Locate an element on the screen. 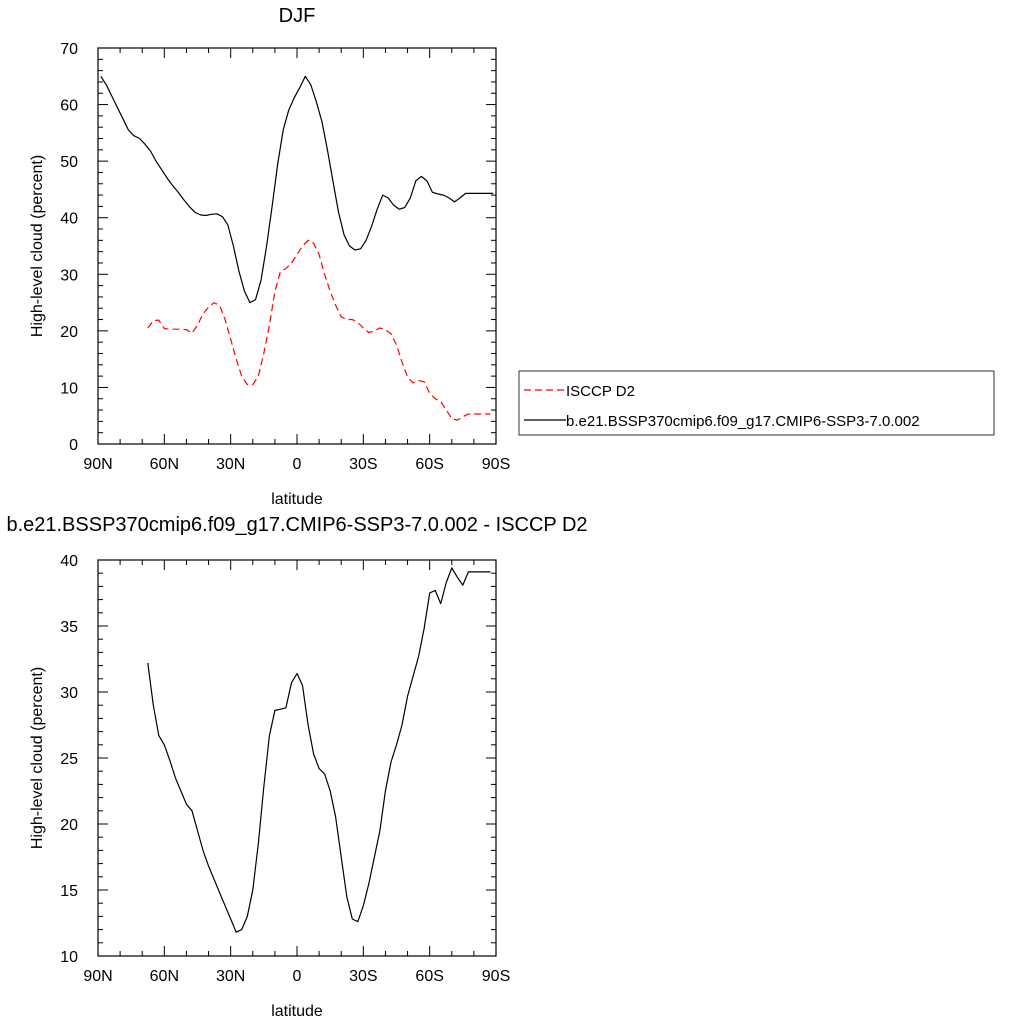 This screenshot has height=1024, width=1024. bottom-series-lines is located at coordinates (319, 750).